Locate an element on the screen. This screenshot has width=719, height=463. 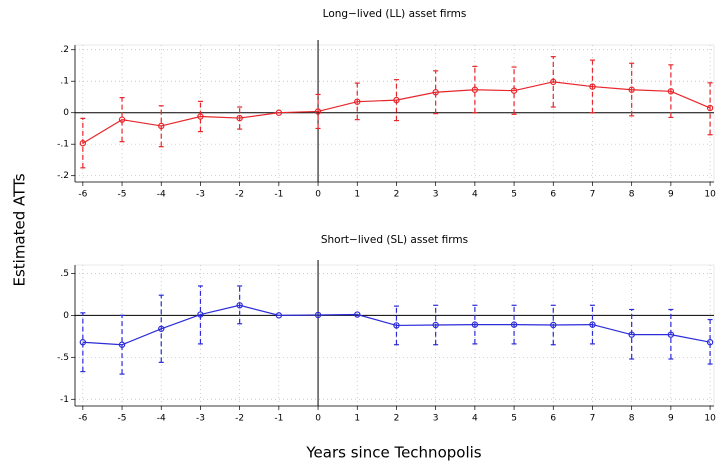
y-tick-label: -.2 is located at coordinates (63, 176).